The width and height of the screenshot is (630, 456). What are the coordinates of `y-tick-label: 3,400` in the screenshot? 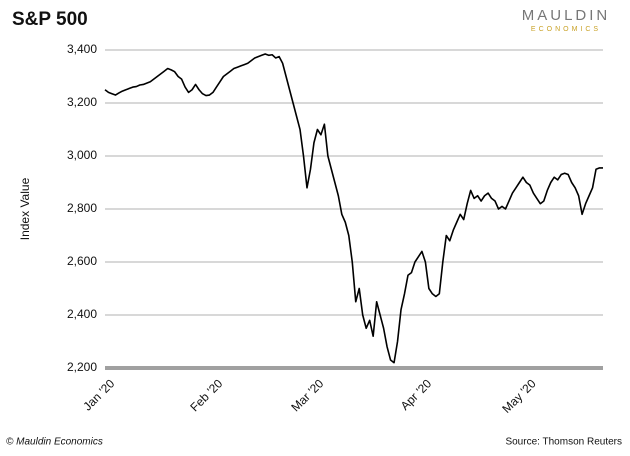 It's located at (82, 49).